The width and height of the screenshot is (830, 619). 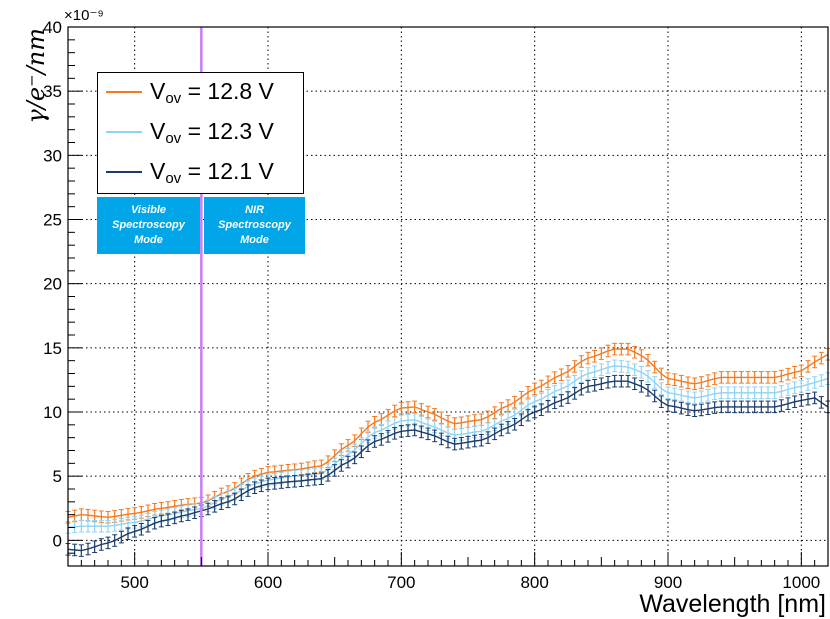 What do you see at coordinates (57, 540) in the screenshot?
I see `y-tick-label: 0` at bounding box center [57, 540].